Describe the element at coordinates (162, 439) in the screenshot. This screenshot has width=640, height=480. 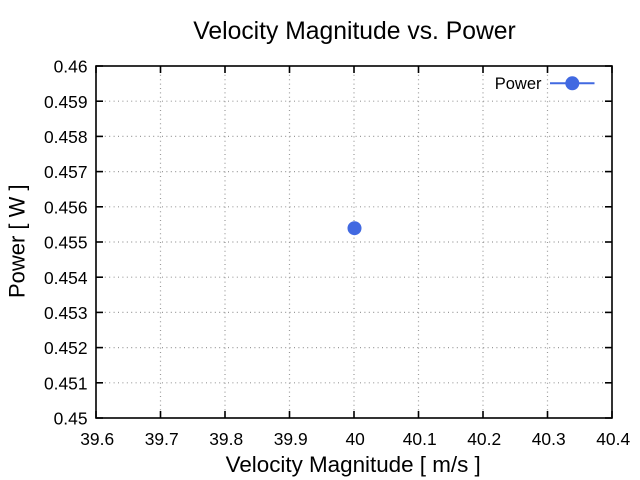
I see `svg-text: 39.7` at that location.